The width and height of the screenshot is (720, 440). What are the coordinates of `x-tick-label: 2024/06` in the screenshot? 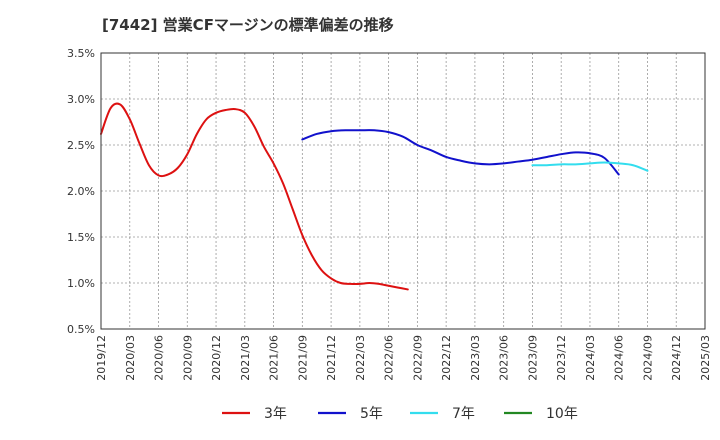 It's located at (619, 358).